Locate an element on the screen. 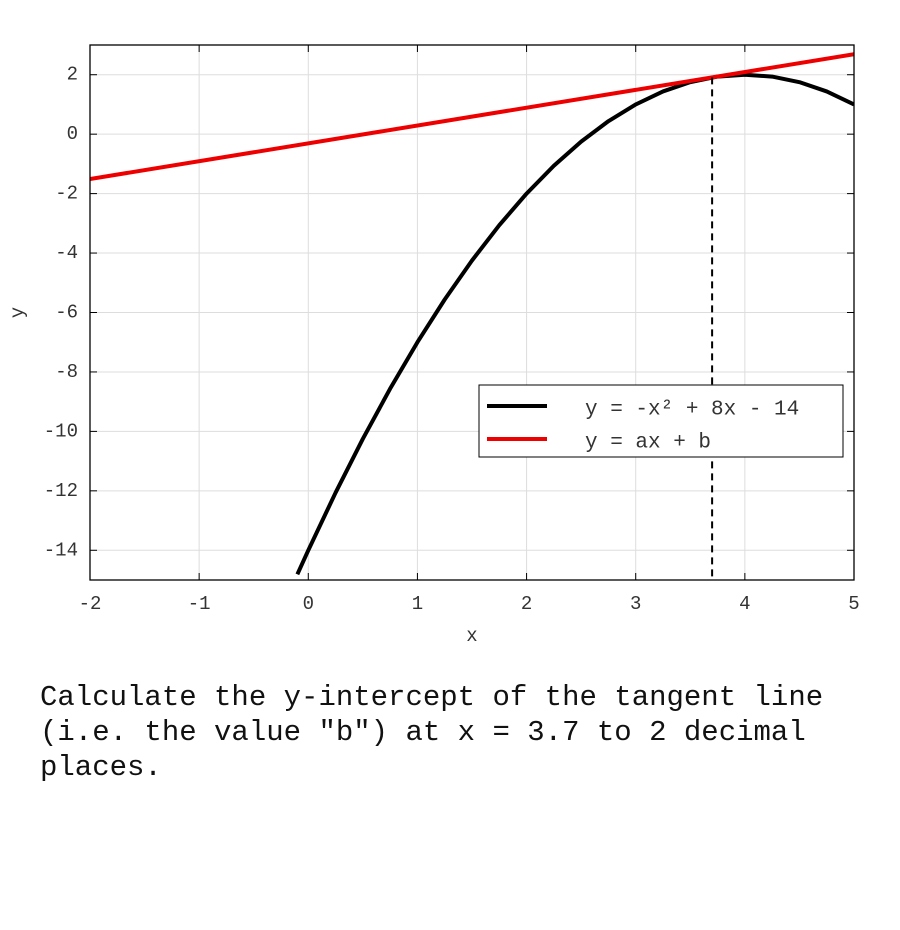 The height and width of the screenshot is (930, 900). y-tick-label: -10 is located at coordinates (61, 431).